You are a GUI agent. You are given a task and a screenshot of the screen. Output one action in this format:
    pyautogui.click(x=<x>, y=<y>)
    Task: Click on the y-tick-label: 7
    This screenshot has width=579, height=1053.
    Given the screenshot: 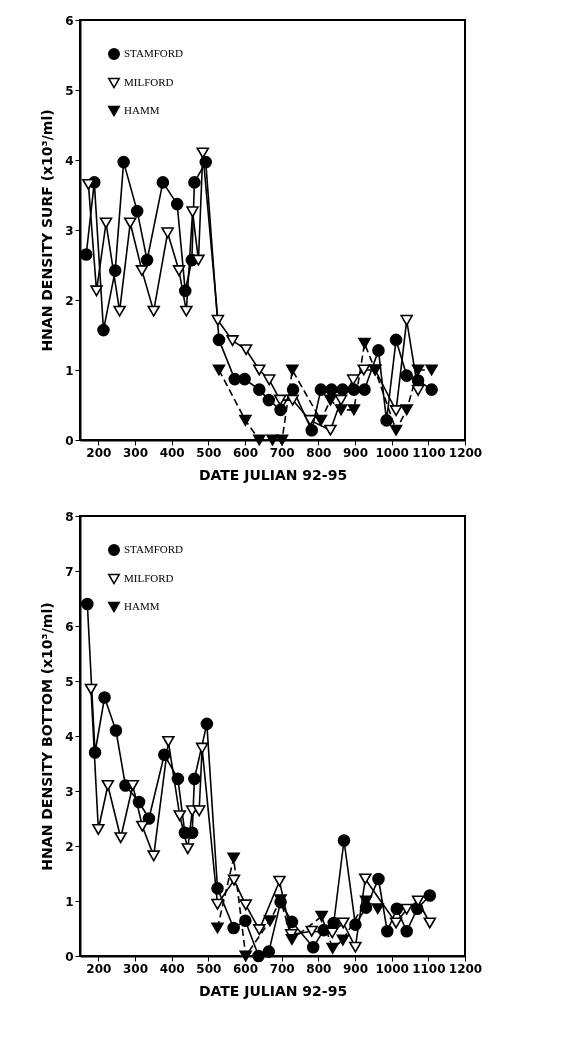 What is the action you would take?
    pyautogui.click(x=69, y=571)
    